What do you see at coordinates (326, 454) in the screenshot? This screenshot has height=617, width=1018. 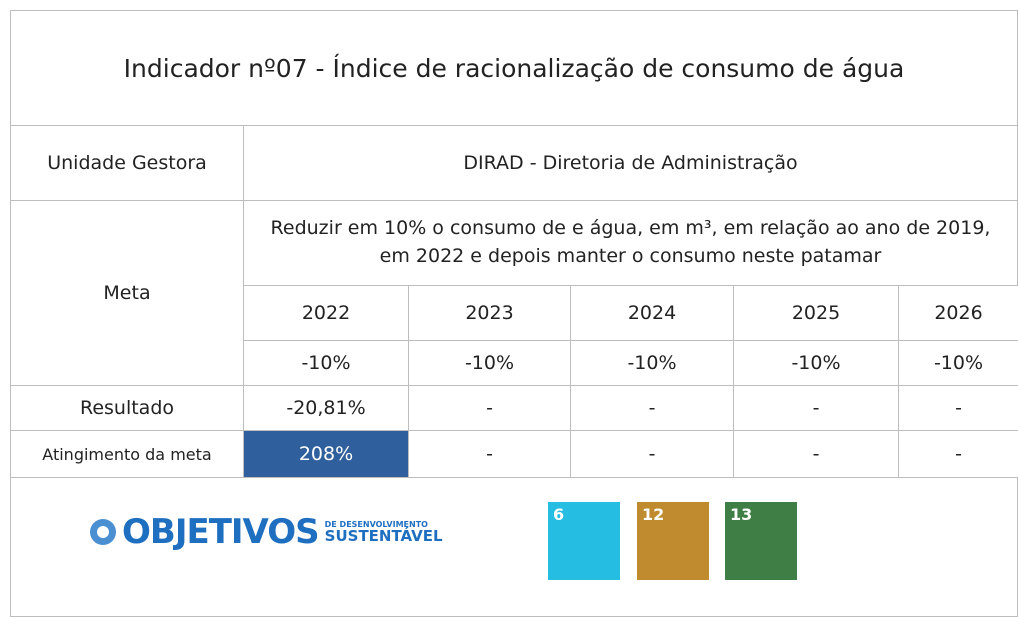 I see `achievement-cell: 208%` at bounding box center [326, 454].